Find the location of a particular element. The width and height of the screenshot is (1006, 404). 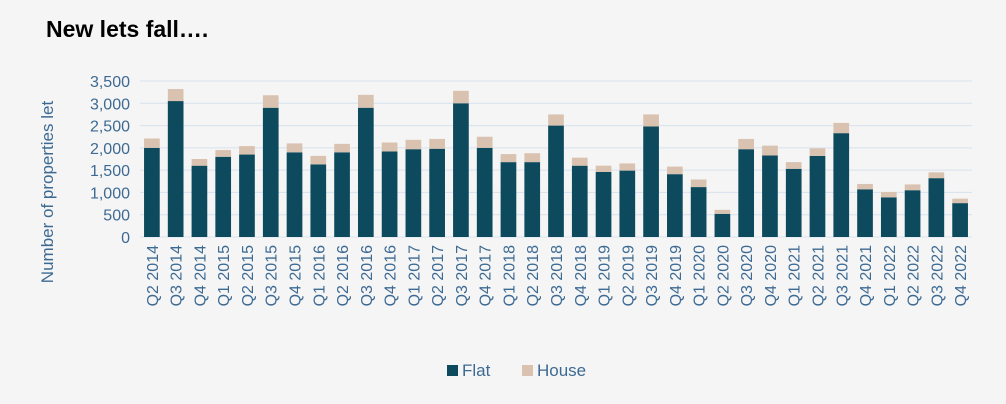

x-tick-label: Q1 2016 is located at coordinates (319, 275).